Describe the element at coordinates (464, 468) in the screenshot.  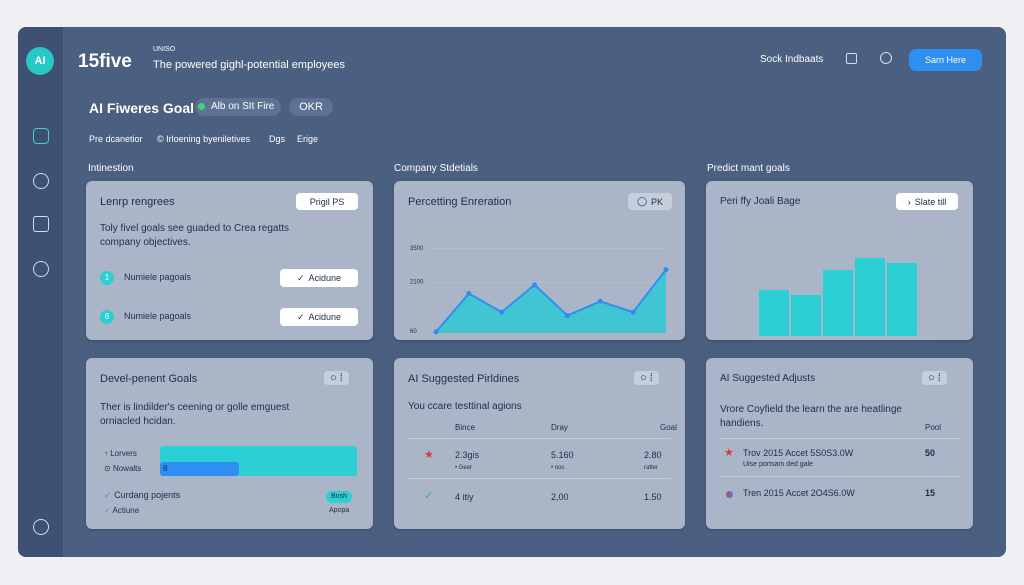
I see `cell-note: • Geer` at that location.